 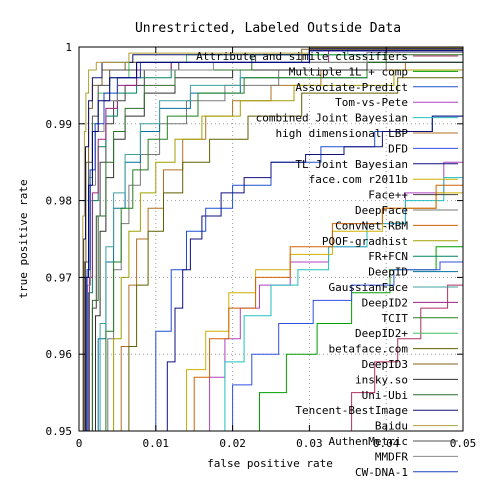 I want to click on x-axis-label: false positive rate, so click(x=270, y=463).